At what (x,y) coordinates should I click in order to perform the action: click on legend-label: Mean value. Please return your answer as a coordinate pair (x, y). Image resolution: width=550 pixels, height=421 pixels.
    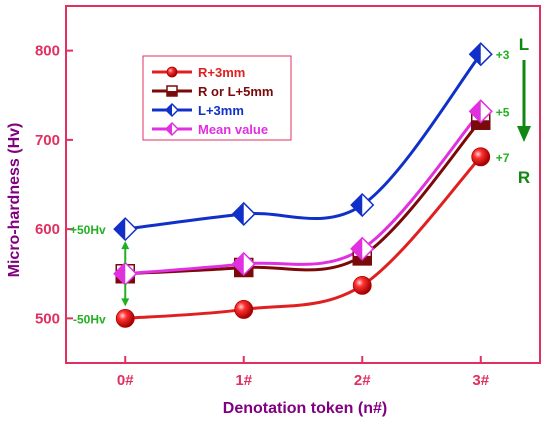
    Looking at the image, I should click on (233, 129).